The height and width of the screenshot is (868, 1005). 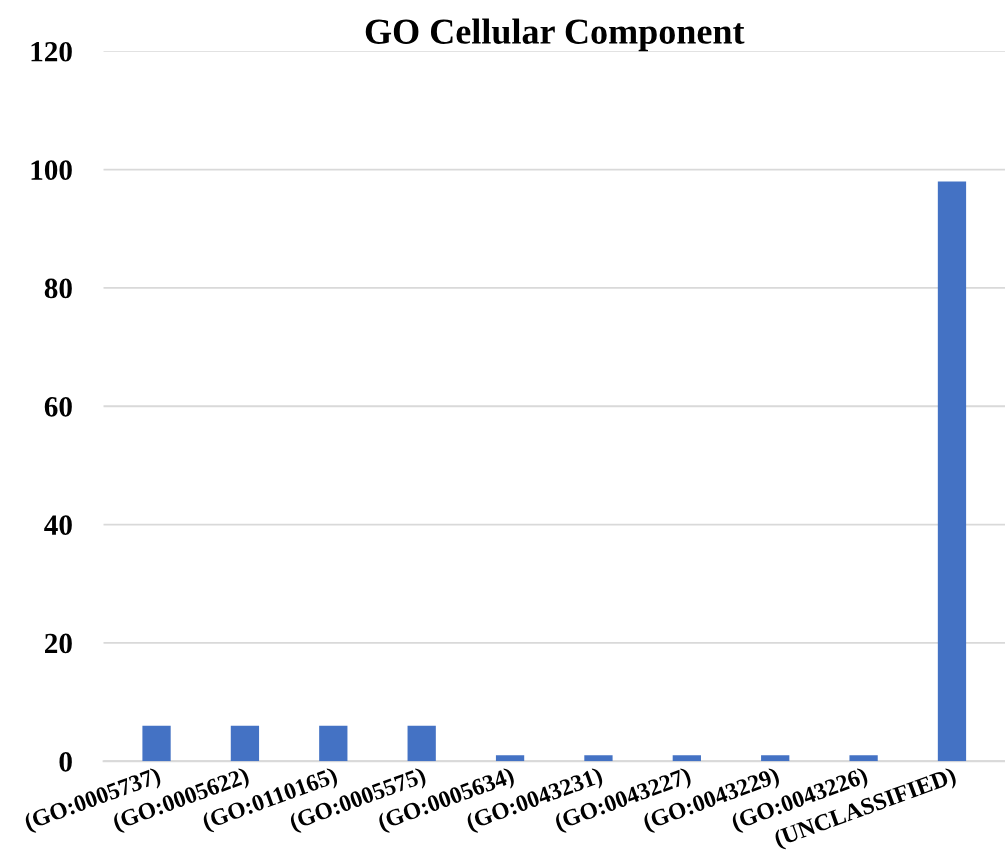 What do you see at coordinates (555, 35) in the screenshot?
I see `chart-title: GO Cellular Component` at bounding box center [555, 35].